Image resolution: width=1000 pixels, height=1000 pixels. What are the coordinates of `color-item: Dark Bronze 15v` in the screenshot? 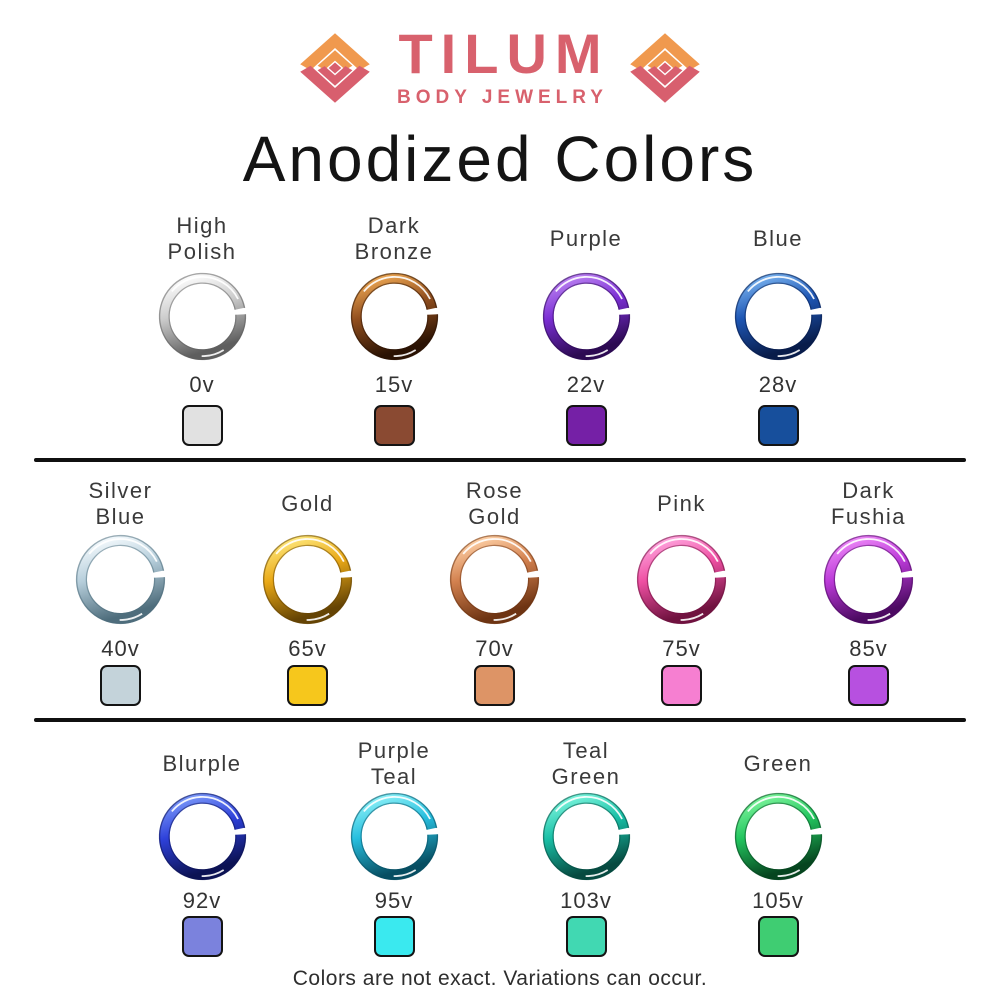 It's located at (394, 329).